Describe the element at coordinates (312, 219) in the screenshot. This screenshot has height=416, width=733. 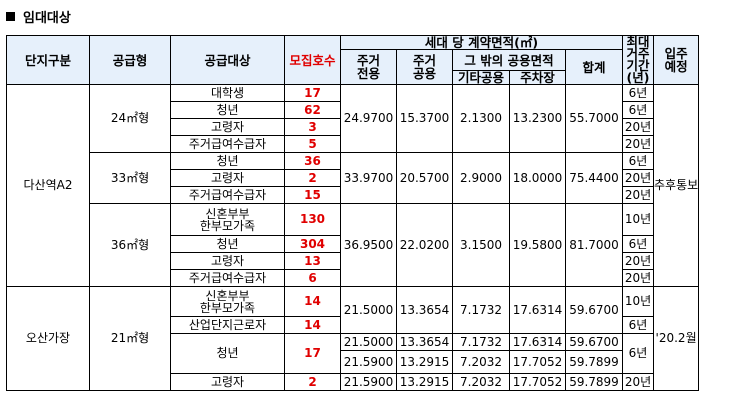
I see `units-cell: 130` at that location.